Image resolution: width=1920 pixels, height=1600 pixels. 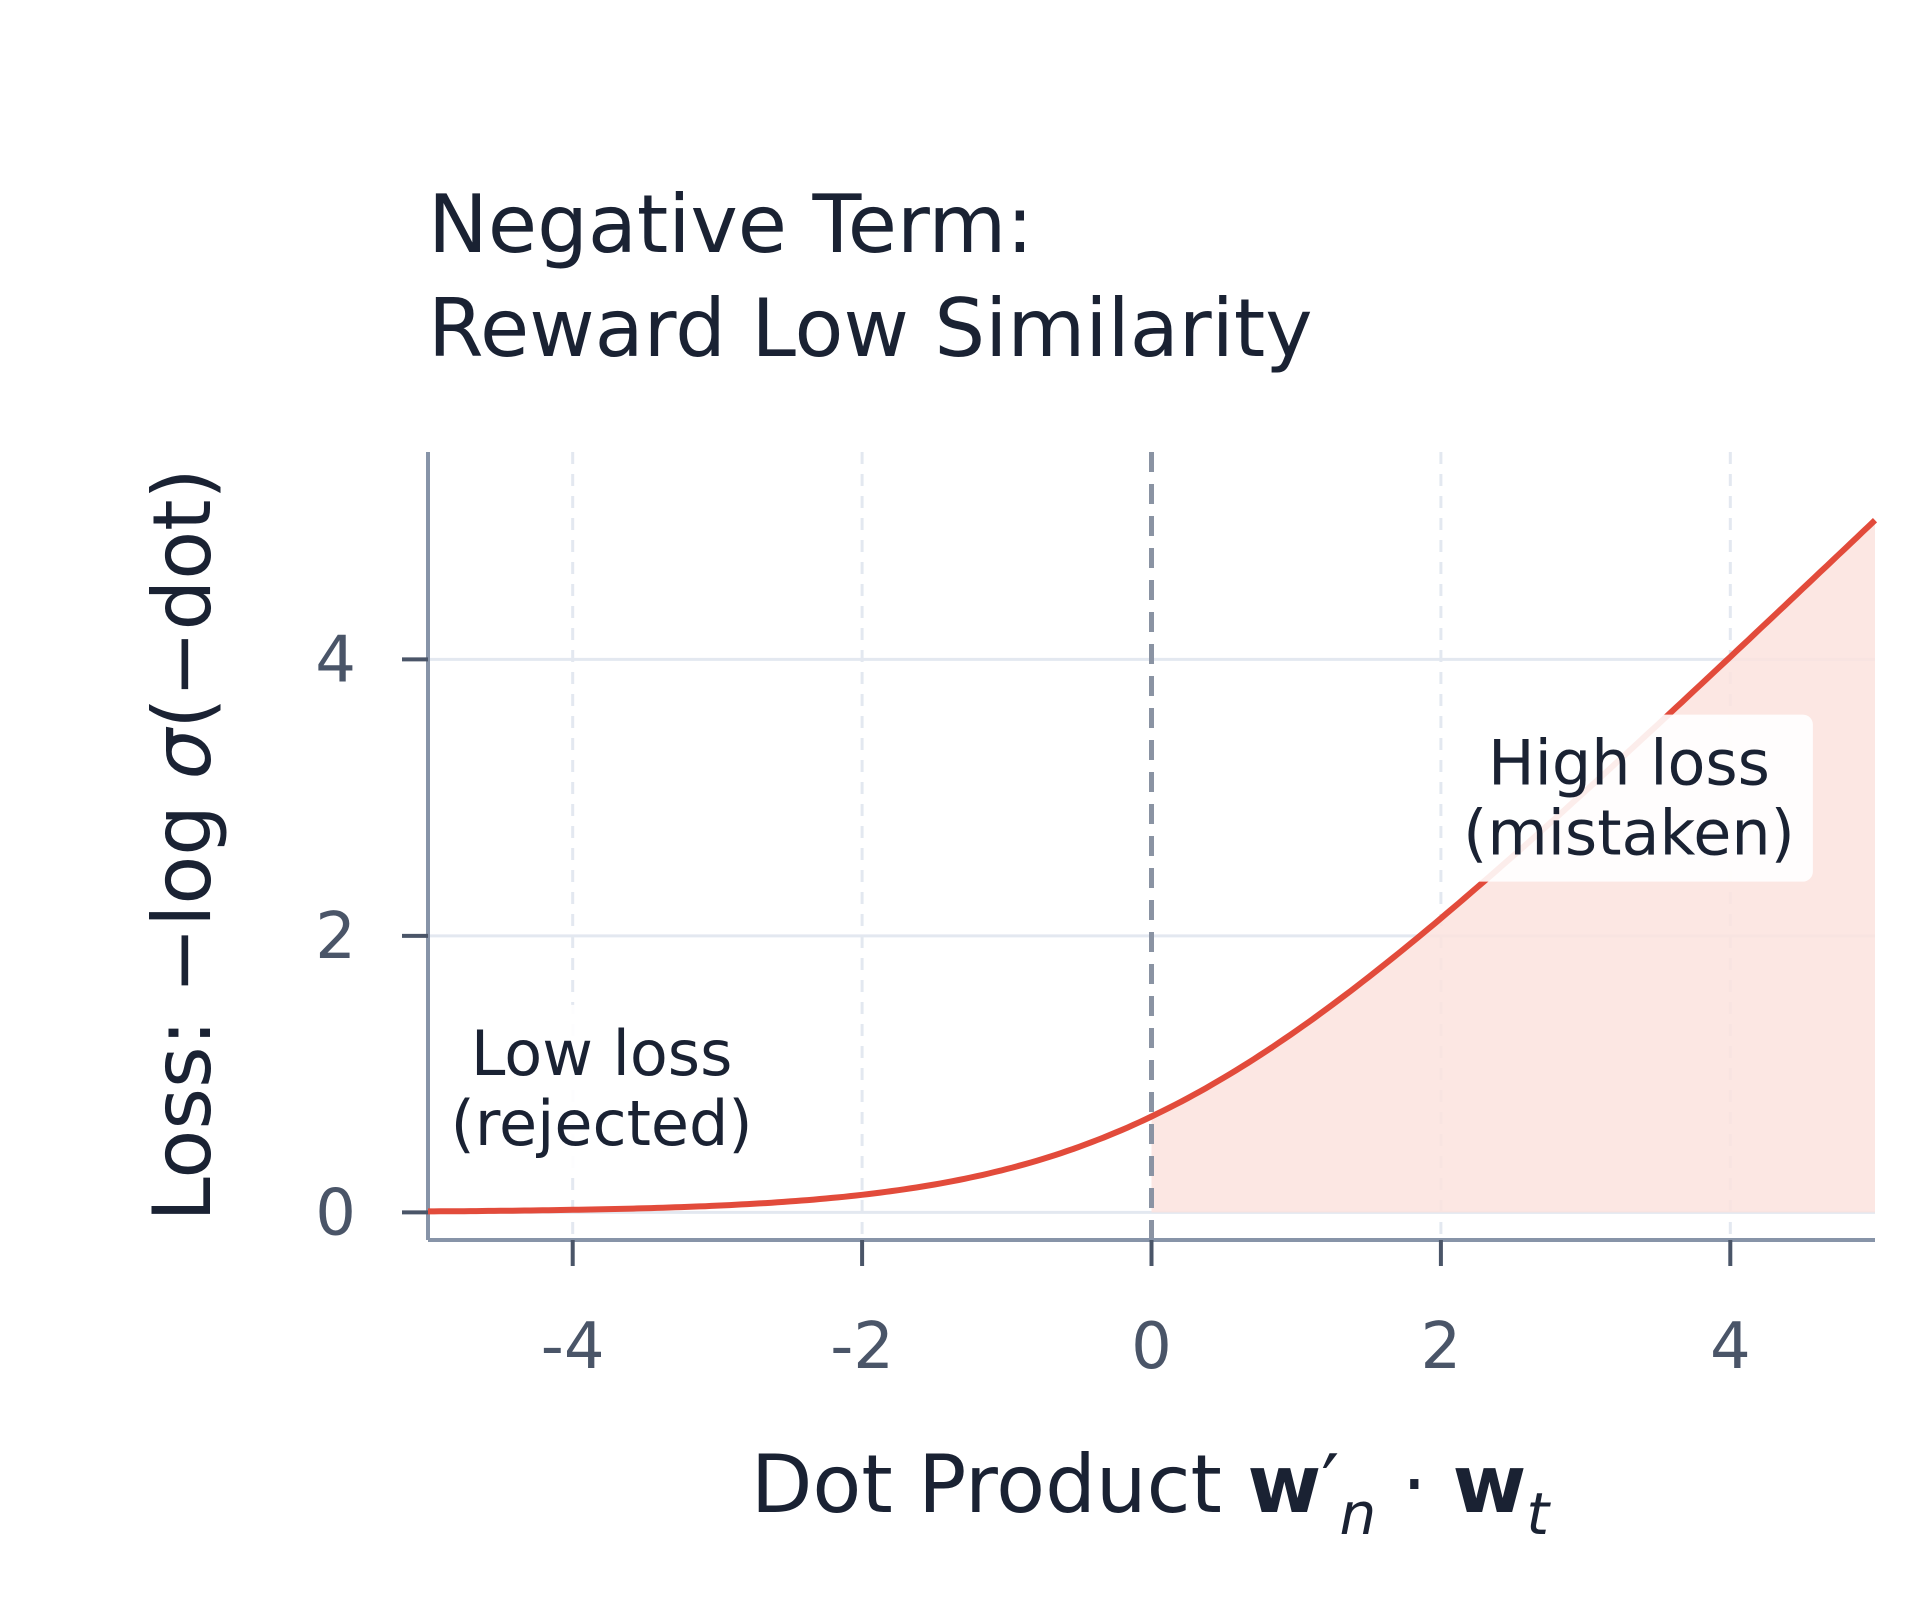 I want to click on x-tick-label: -4, so click(x=573, y=1347).